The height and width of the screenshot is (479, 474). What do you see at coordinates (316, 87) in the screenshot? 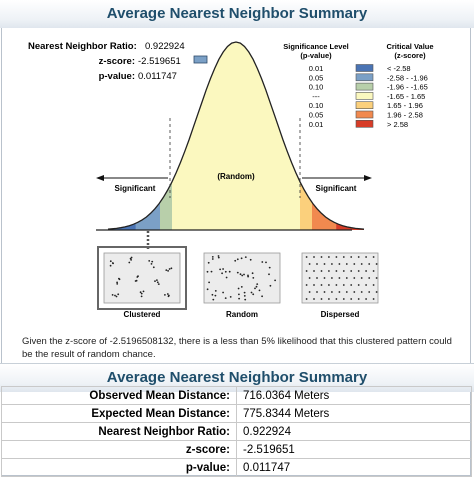
I see `legend-p-value: 0.10` at bounding box center [316, 87].